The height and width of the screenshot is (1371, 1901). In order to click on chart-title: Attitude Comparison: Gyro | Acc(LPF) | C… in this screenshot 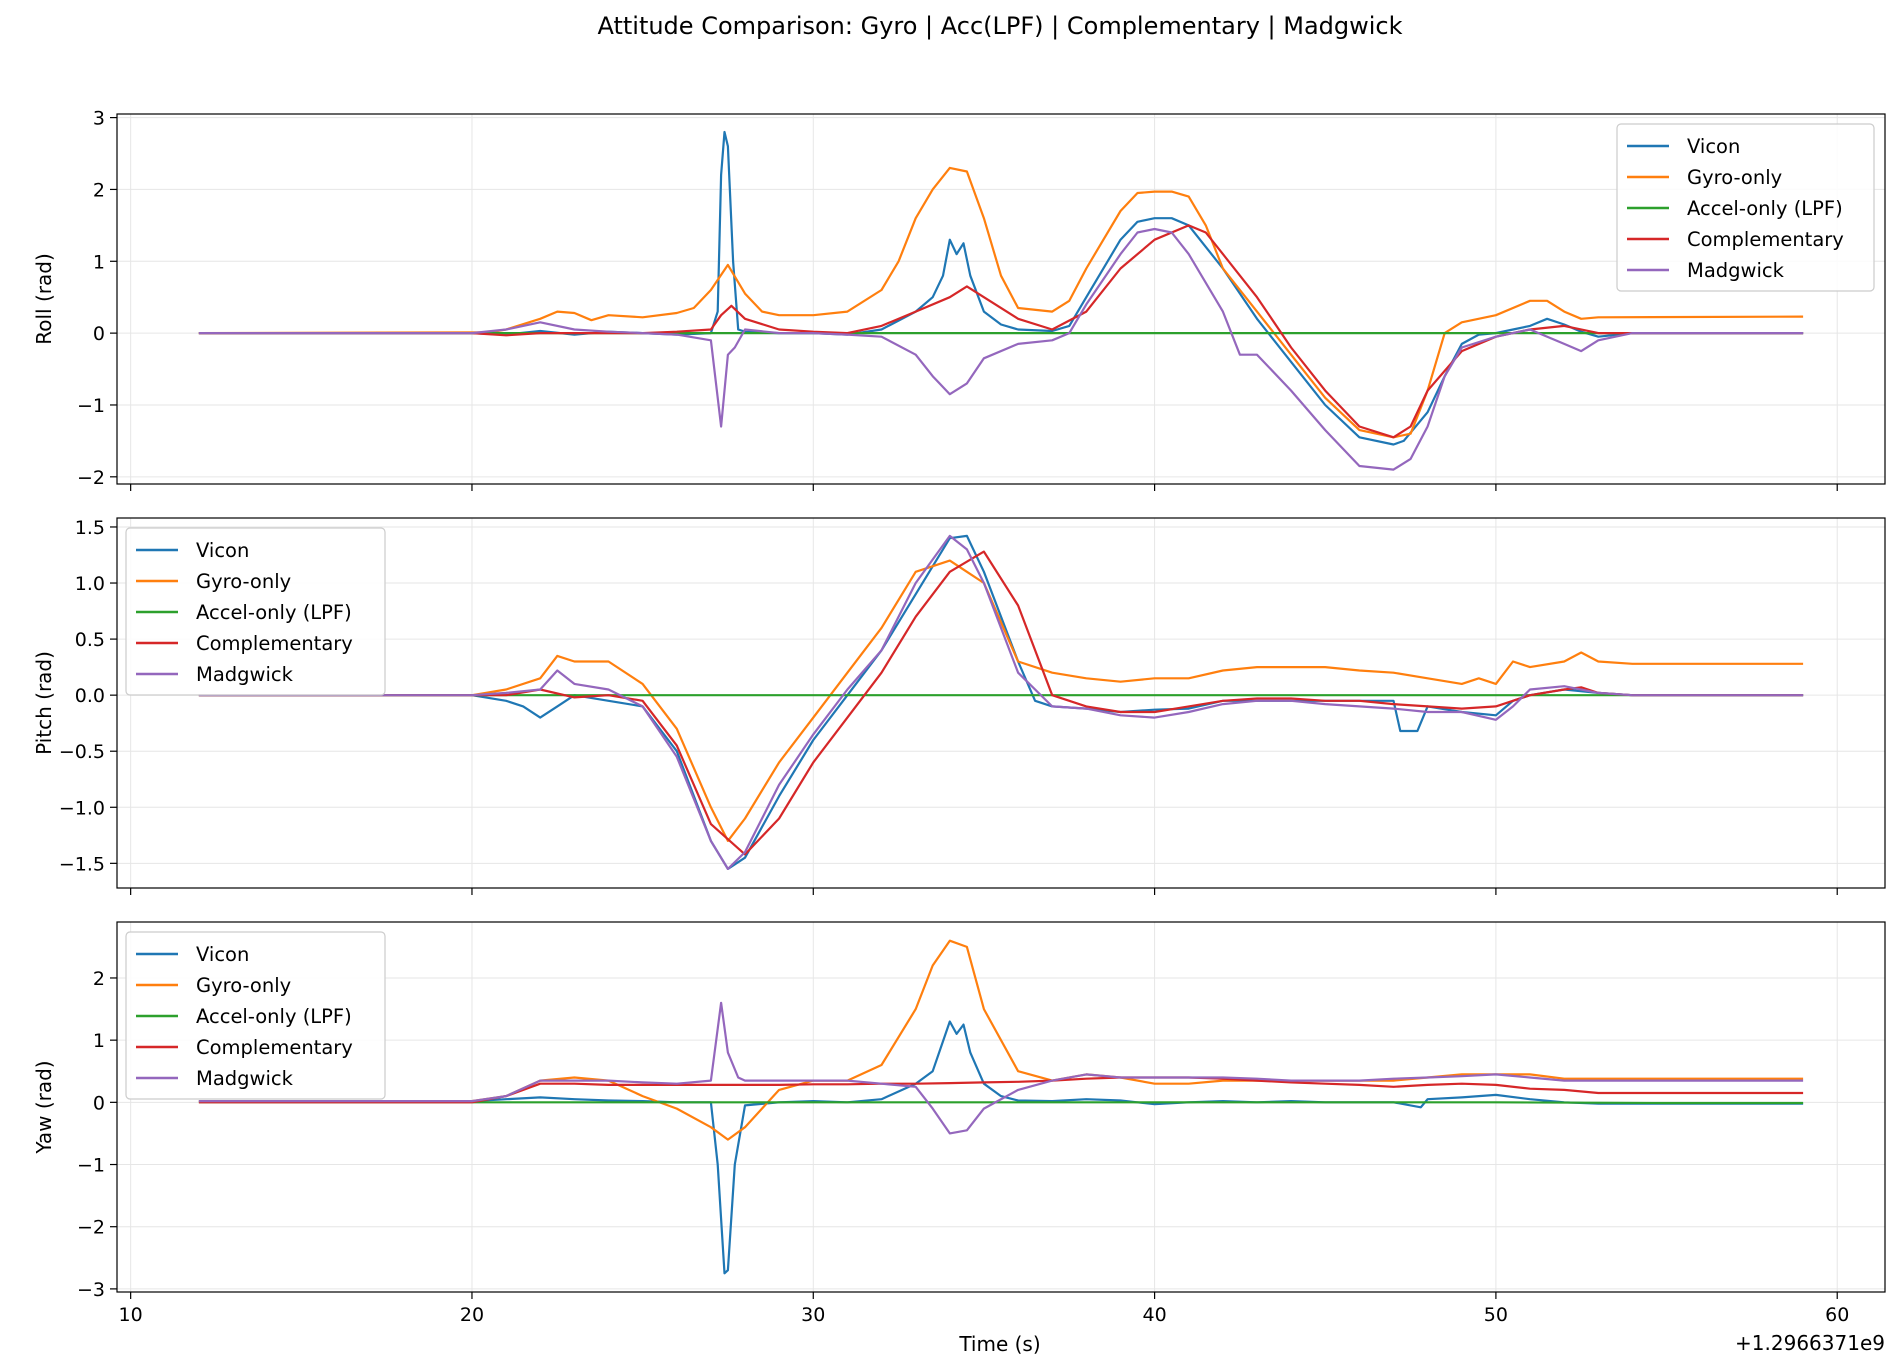, I will do `click(999, 26)`.